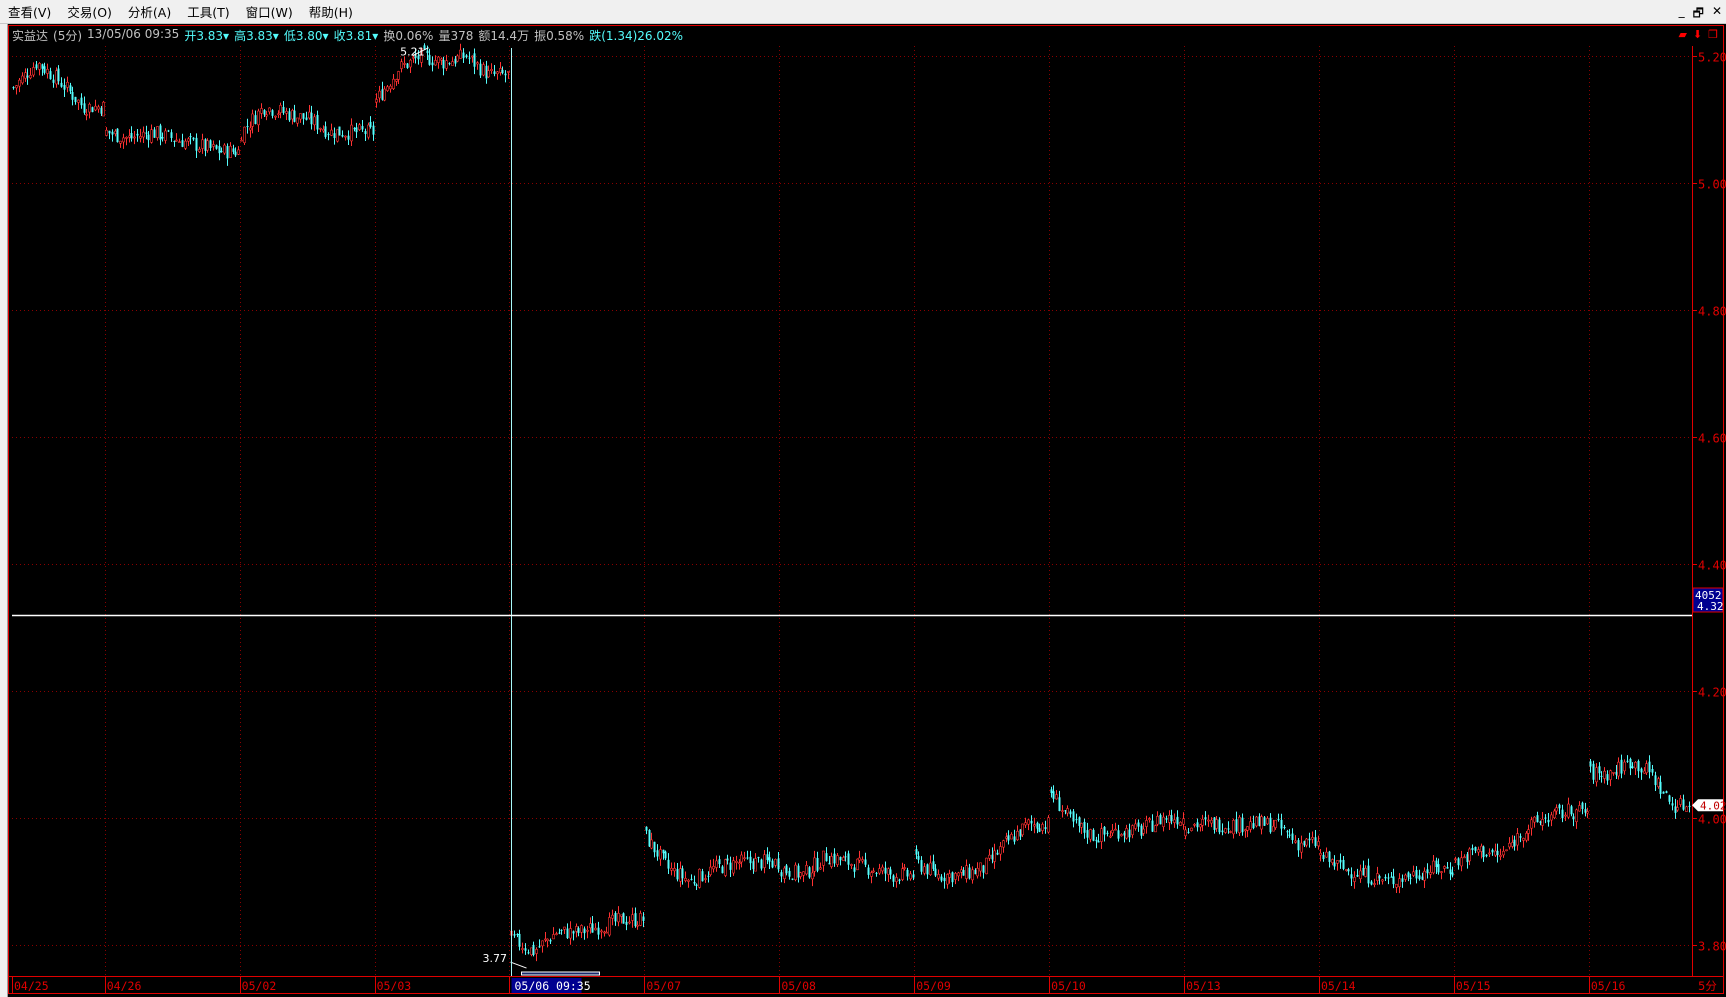 The width and height of the screenshot is (1726, 997). I want to click on window-copy-icon: ❐, so click(1713, 34).